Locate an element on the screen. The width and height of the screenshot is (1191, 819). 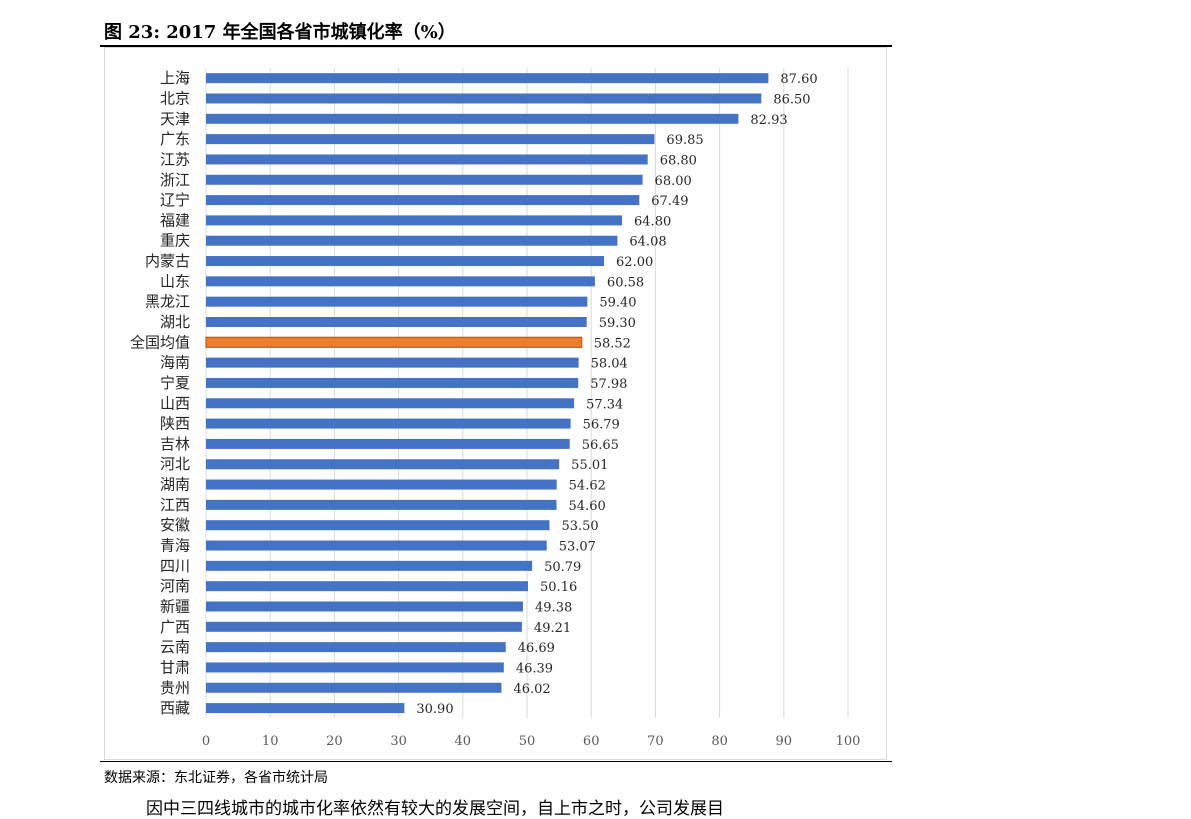
x-tick-label: 30 is located at coordinates (398, 741).